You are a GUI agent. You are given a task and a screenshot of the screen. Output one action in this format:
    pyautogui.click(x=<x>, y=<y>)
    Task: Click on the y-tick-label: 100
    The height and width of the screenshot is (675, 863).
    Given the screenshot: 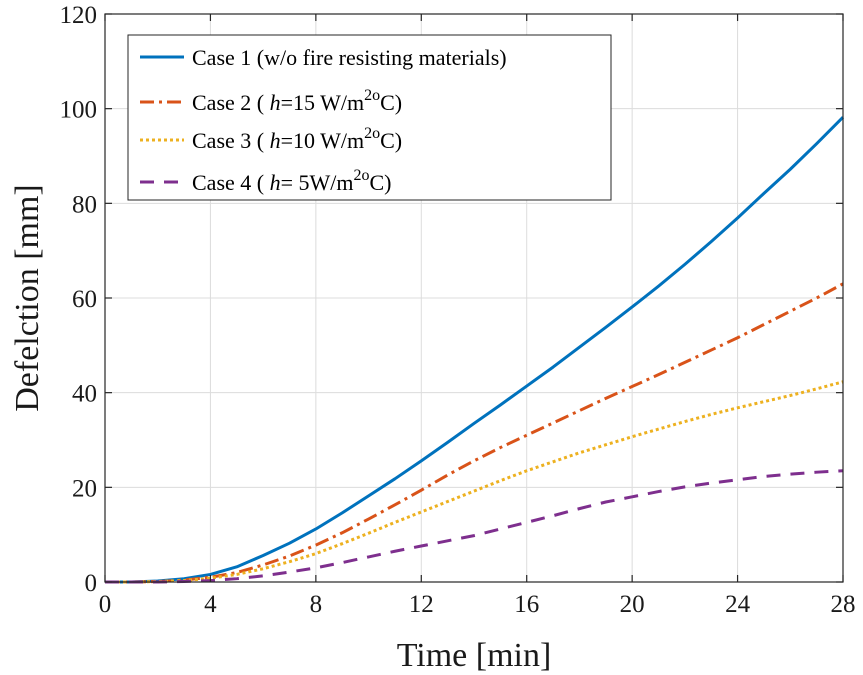 What is the action you would take?
    pyautogui.click(x=79, y=110)
    